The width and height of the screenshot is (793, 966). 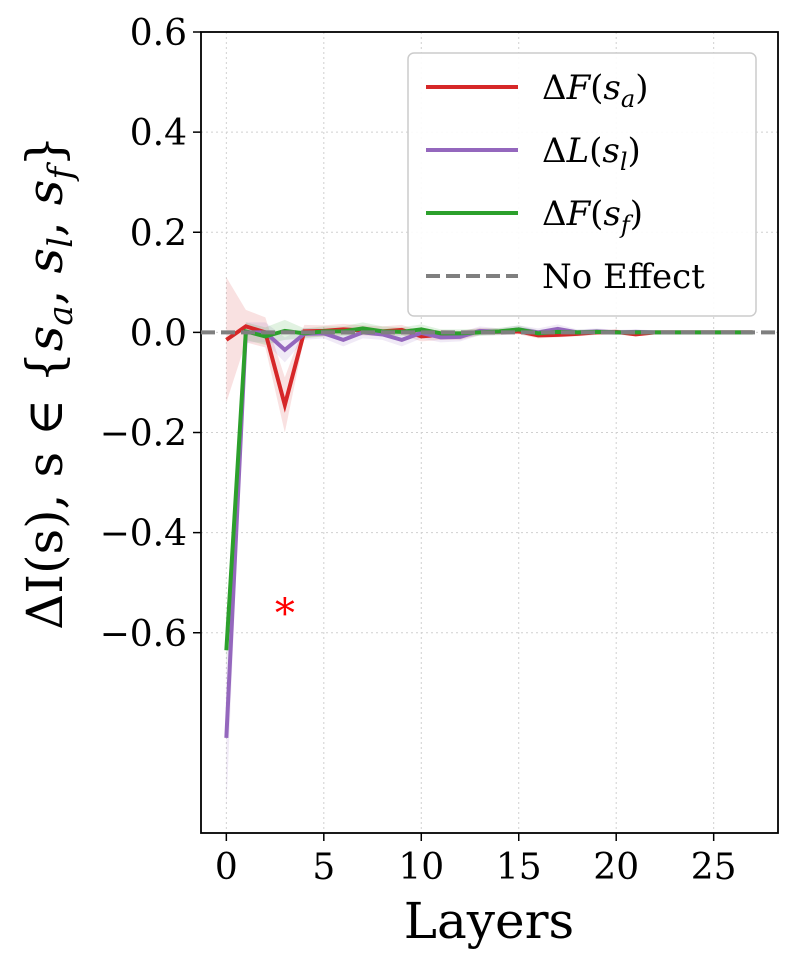 What do you see at coordinates (421, 867) in the screenshot?
I see `x-tick-label: 10` at bounding box center [421, 867].